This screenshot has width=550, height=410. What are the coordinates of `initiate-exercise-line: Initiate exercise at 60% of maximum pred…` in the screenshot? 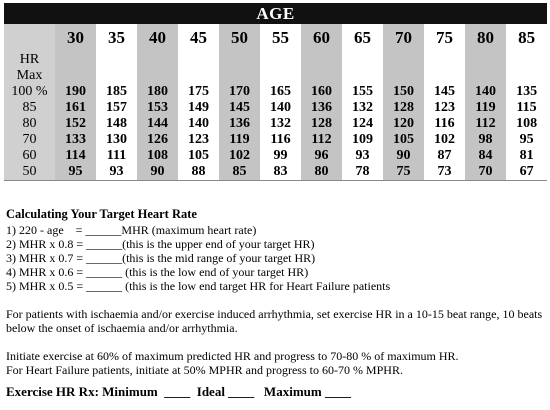 It's located at (232, 356).